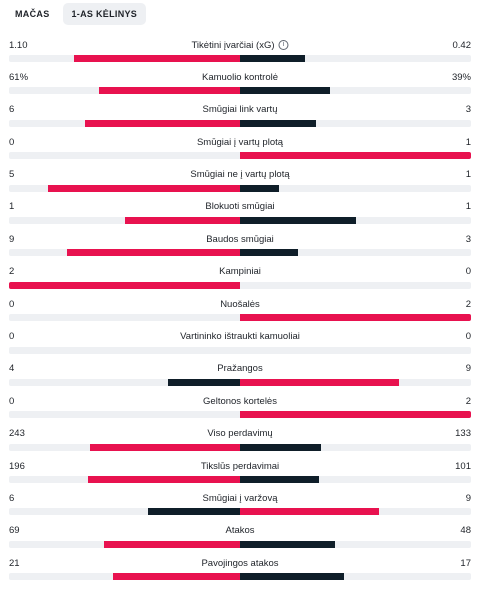 Image resolution: width=485 pixels, height=590 pixels. Describe the element at coordinates (242, 408) in the screenshot. I see `stat-row: 0 Geltonos kortelės 2` at that location.